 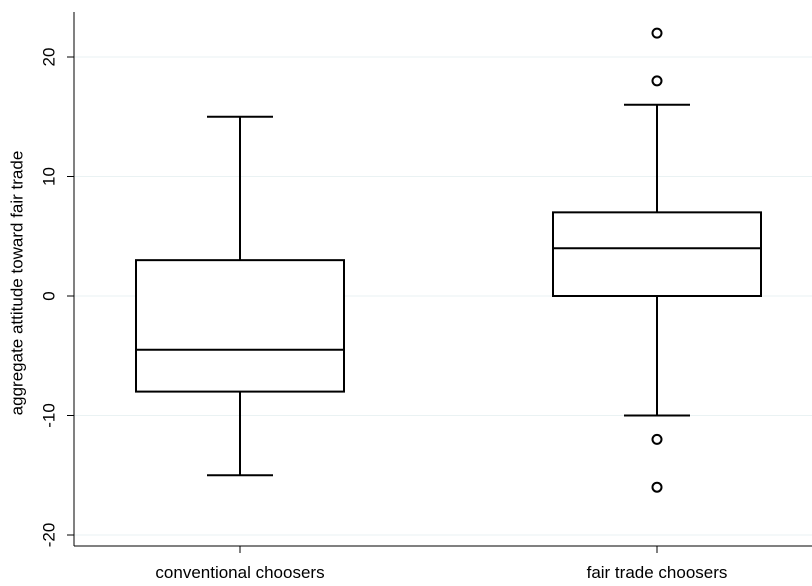 I want to click on y-tick-label: -20, so click(x=48, y=535).